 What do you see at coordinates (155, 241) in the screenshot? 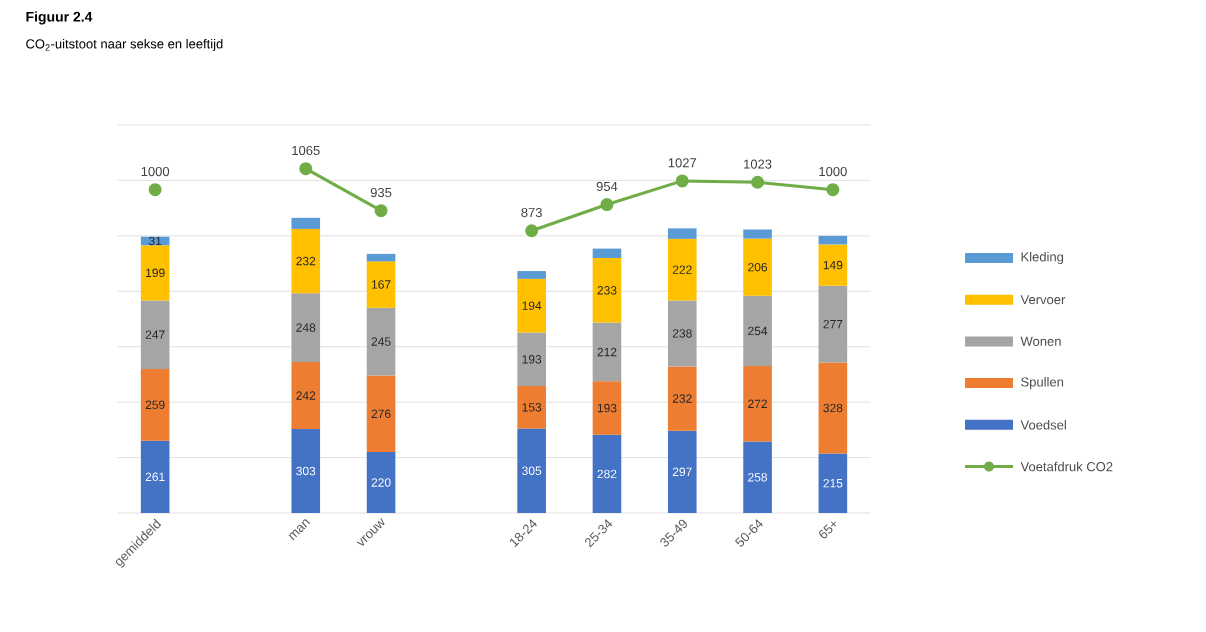
I see `data-label: 31` at bounding box center [155, 241].